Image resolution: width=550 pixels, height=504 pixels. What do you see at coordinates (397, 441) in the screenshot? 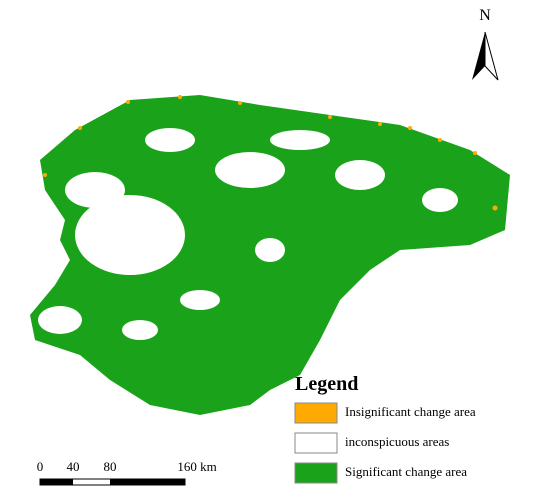
I see `legend-label: inconspicuous areas` at bounding box center [397, 441].